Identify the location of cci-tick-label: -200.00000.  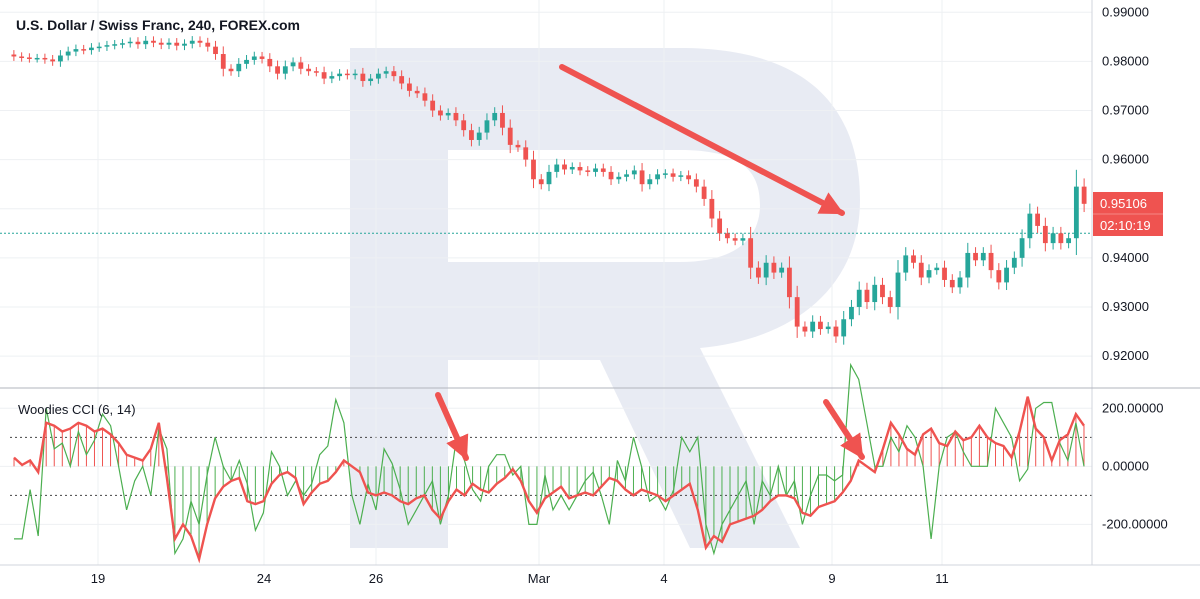
(1135, 523).